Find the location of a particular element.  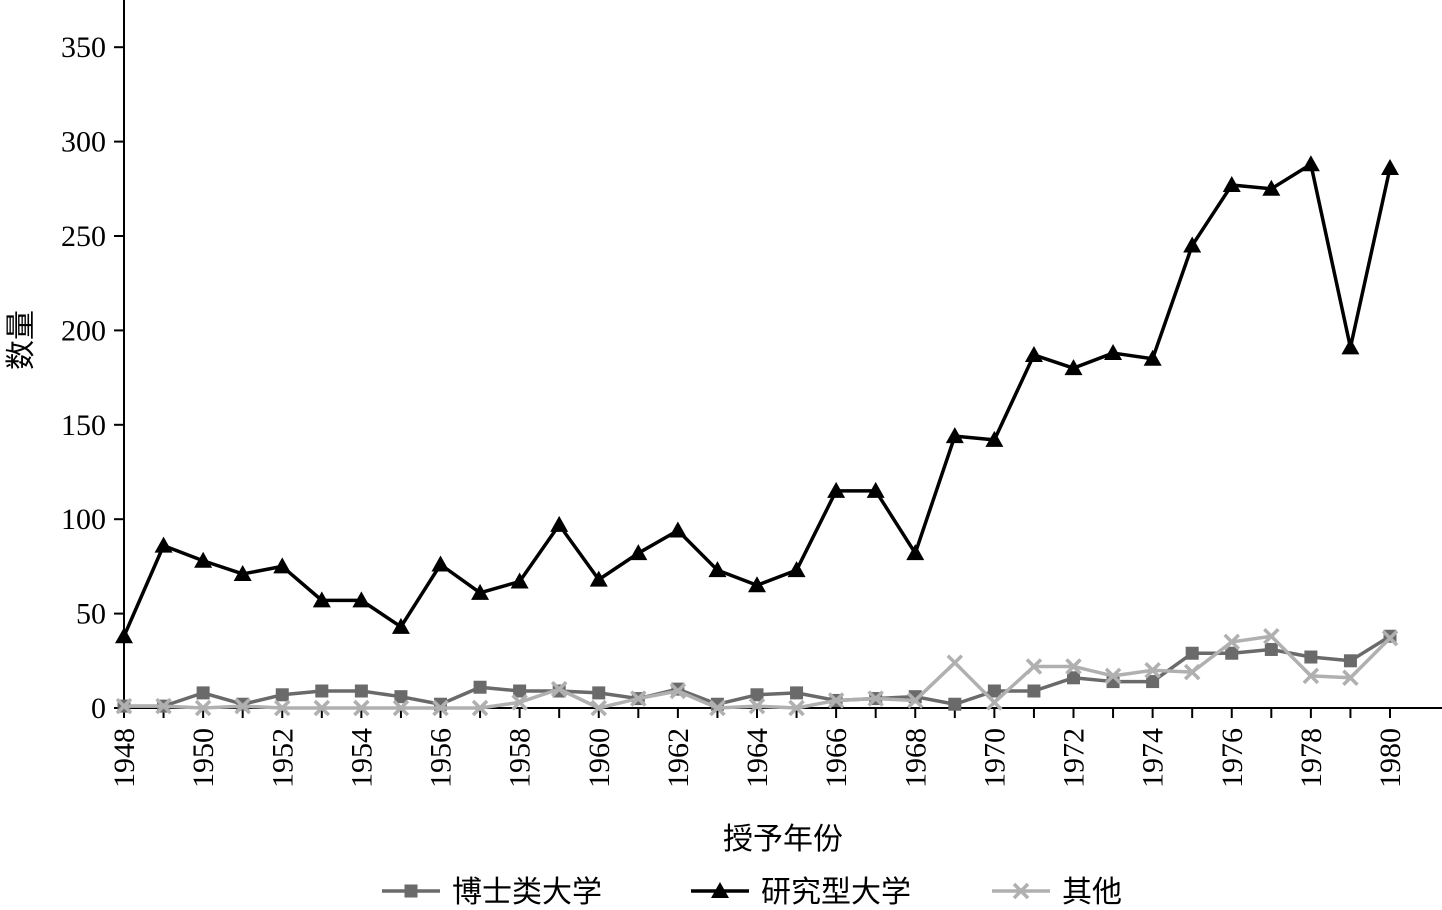

legend: 博士类大学 研究型大学 其他 is located at coordinates (752, 892).